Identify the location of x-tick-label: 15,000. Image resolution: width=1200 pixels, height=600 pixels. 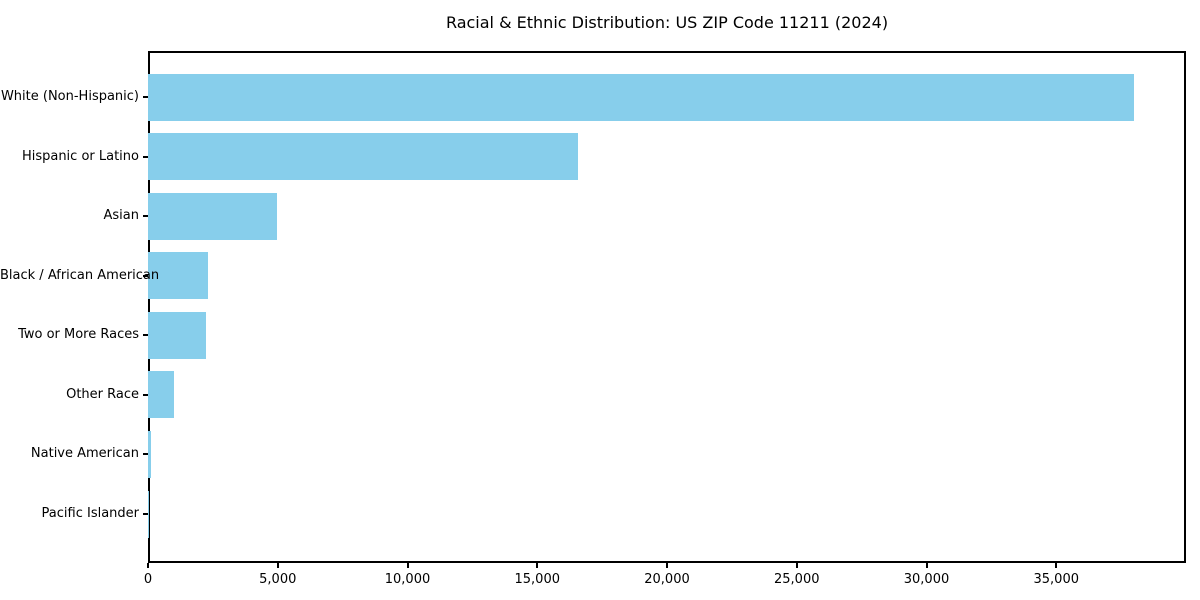
(537, 579).